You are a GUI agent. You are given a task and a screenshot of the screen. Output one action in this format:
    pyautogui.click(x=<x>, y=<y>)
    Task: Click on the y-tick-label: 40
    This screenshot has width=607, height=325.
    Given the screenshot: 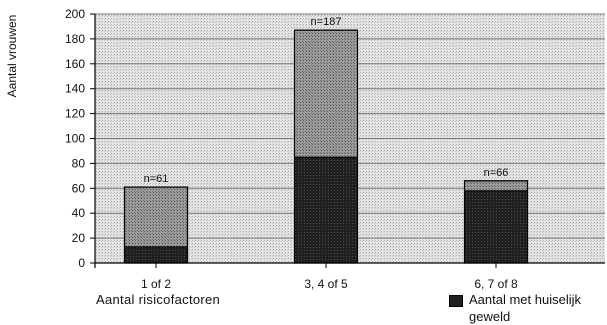 What is the action you would take?
    pyautogui.click(x=79, y=213)
    